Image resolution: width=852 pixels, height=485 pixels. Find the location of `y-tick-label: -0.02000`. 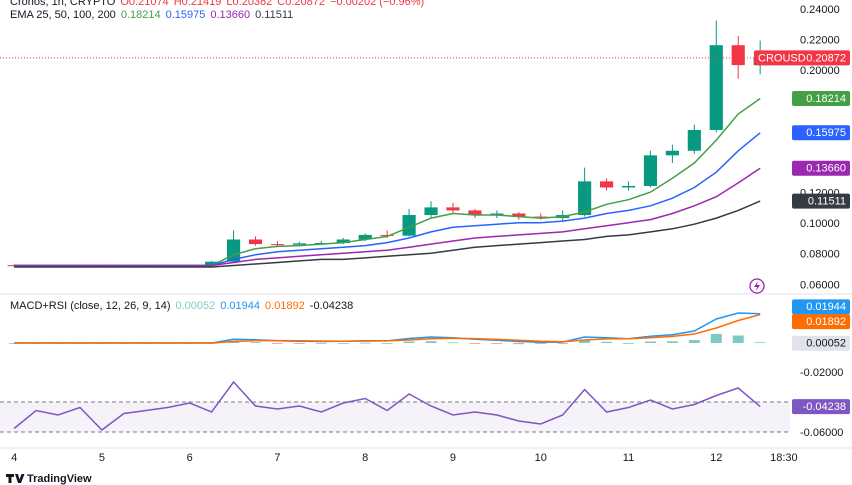

y-tick-label: -0.02000 is located at coordinates (821, 373).